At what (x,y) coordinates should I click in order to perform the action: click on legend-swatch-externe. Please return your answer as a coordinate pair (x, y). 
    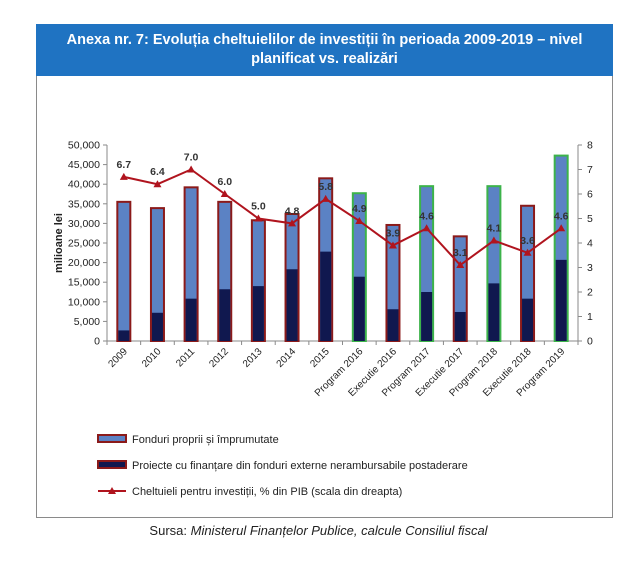
    Looking at the image, I should click on (112, 464).